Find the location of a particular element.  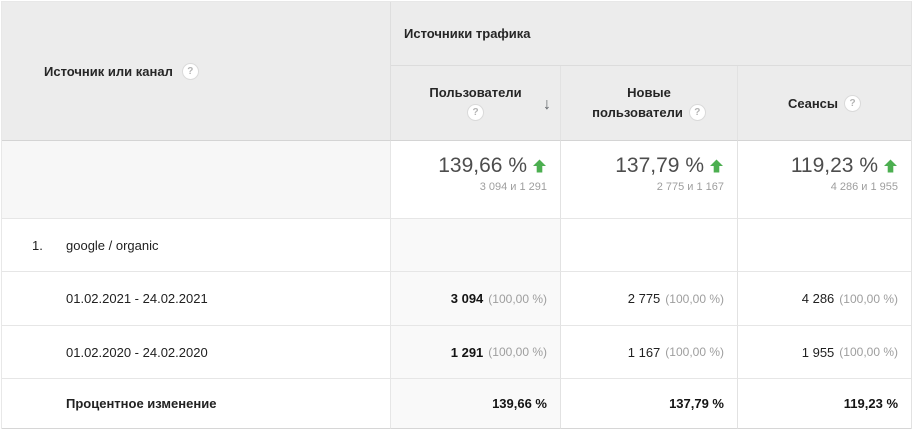

sessions-change-value: 119,23 % is located at coordinates (870, 403).